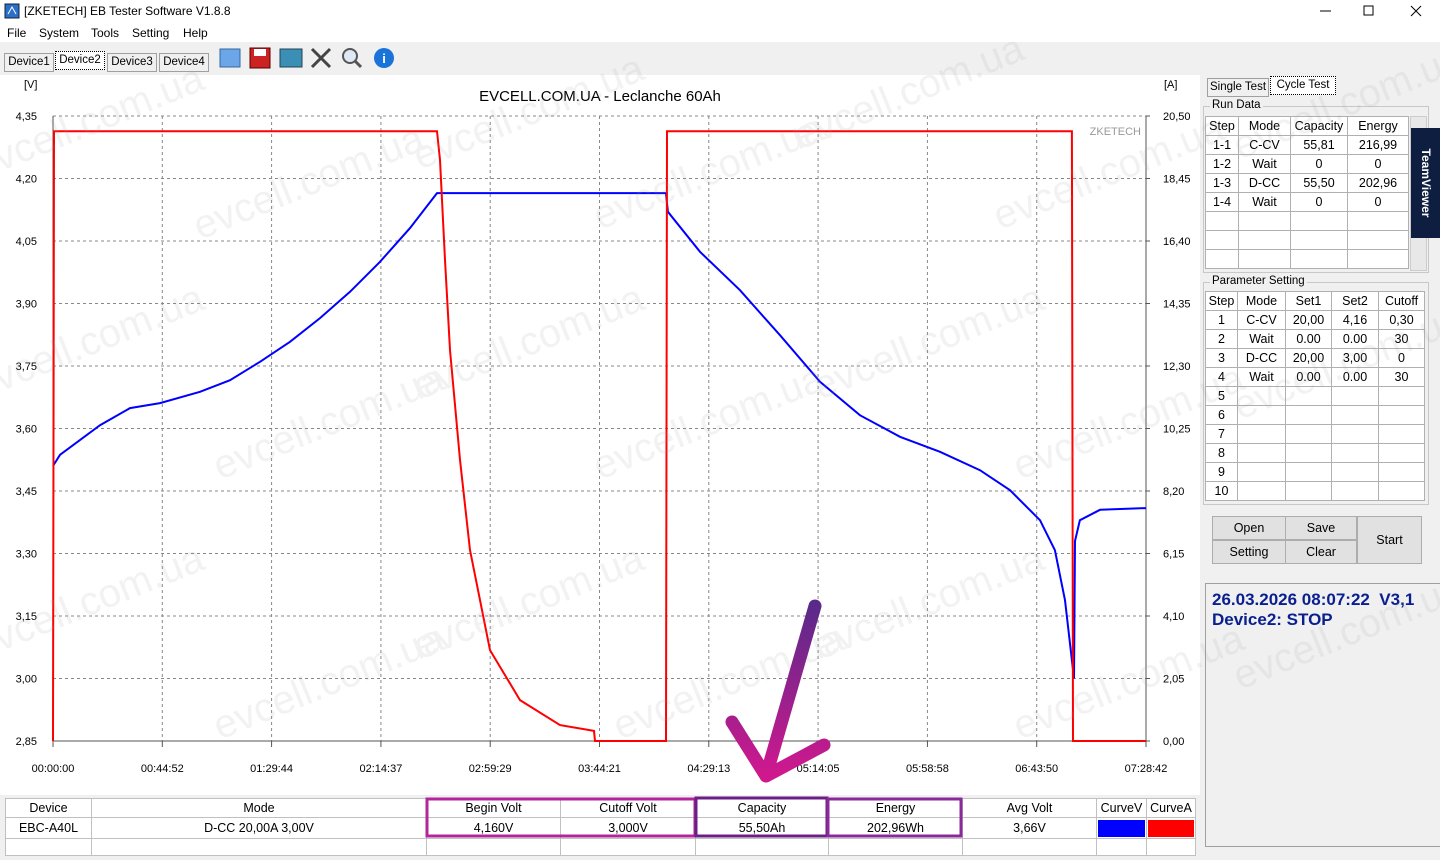  What do you see at coordinates (26, 180) in the screenshot?
I see `y-tick-label: 4,20` at bounding box center [26, 180].